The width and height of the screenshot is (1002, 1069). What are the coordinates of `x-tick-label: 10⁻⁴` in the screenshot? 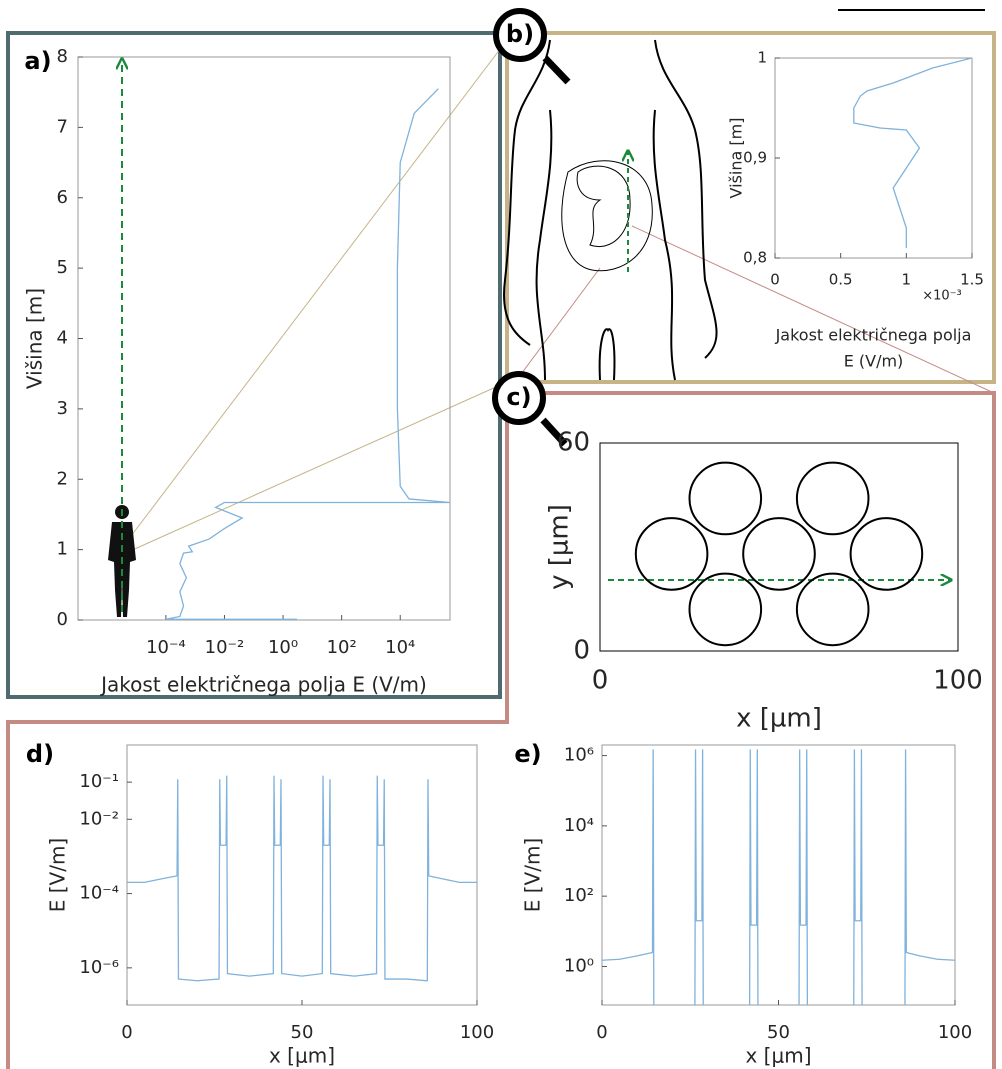 It's located at (166, 647).